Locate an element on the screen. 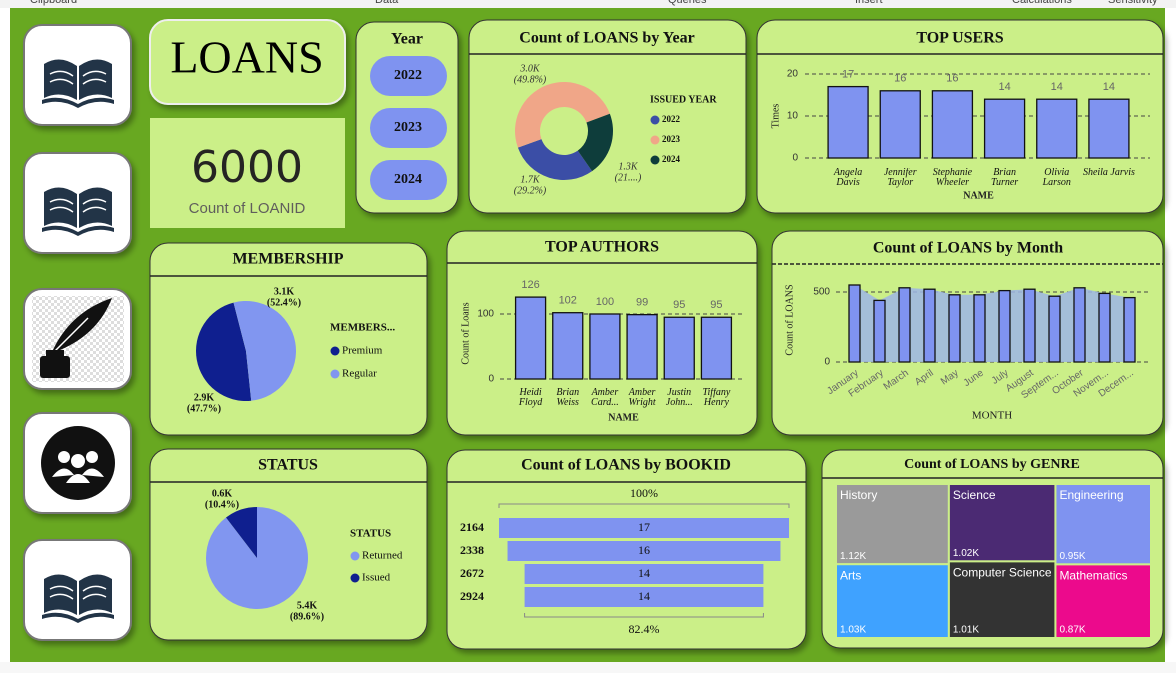  tile-label: Science is located at coordinates (974, 495).